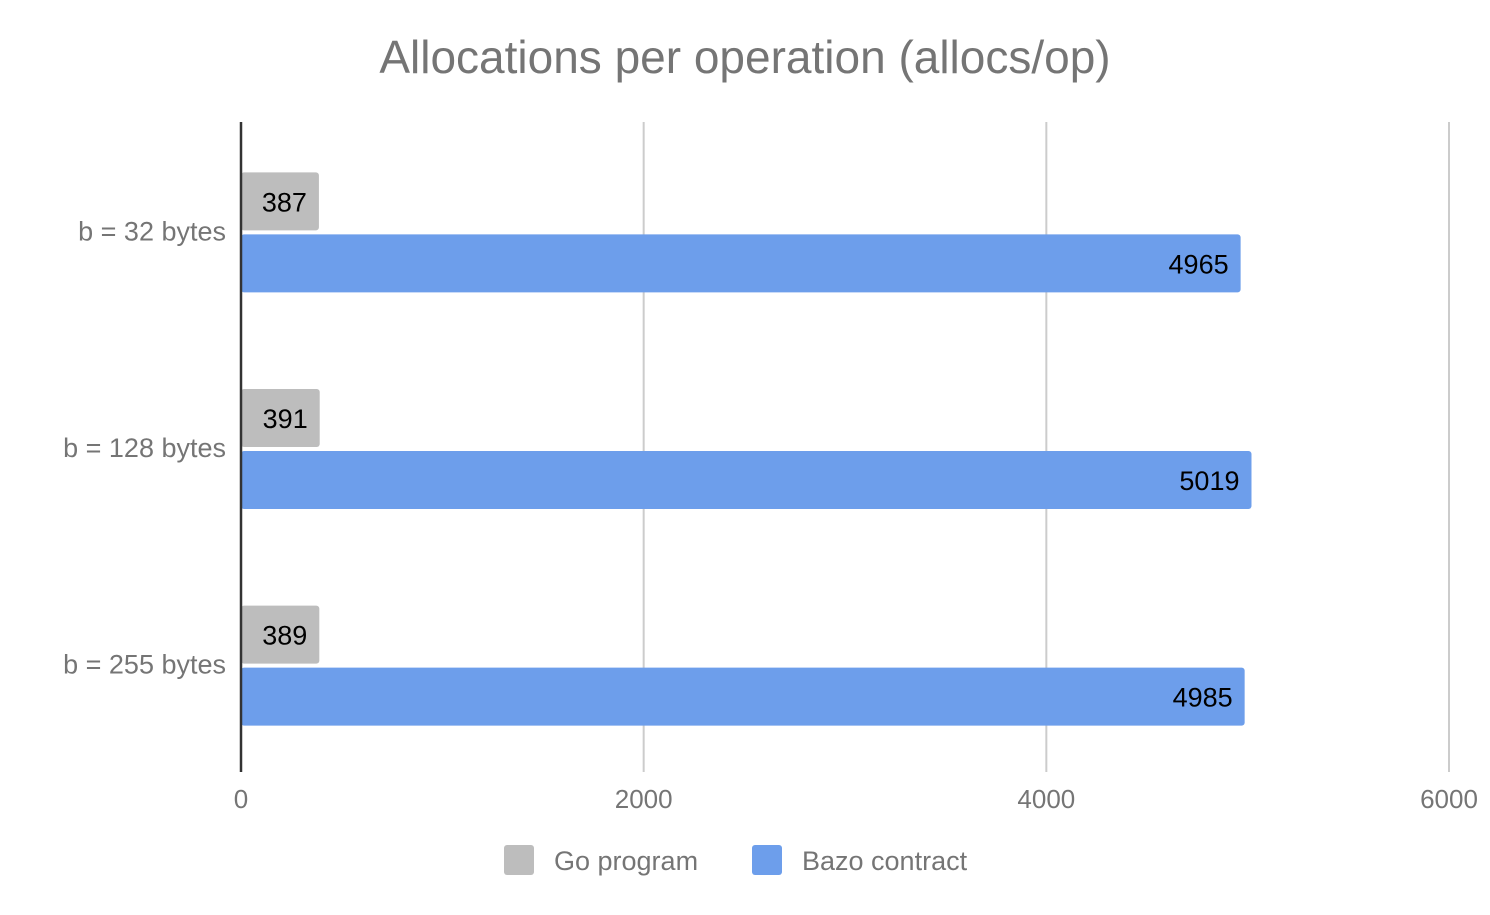 This screenshot has height=915, width=1490. I want to click on y-category-label: b = 128 bytes, so click(144, 448).